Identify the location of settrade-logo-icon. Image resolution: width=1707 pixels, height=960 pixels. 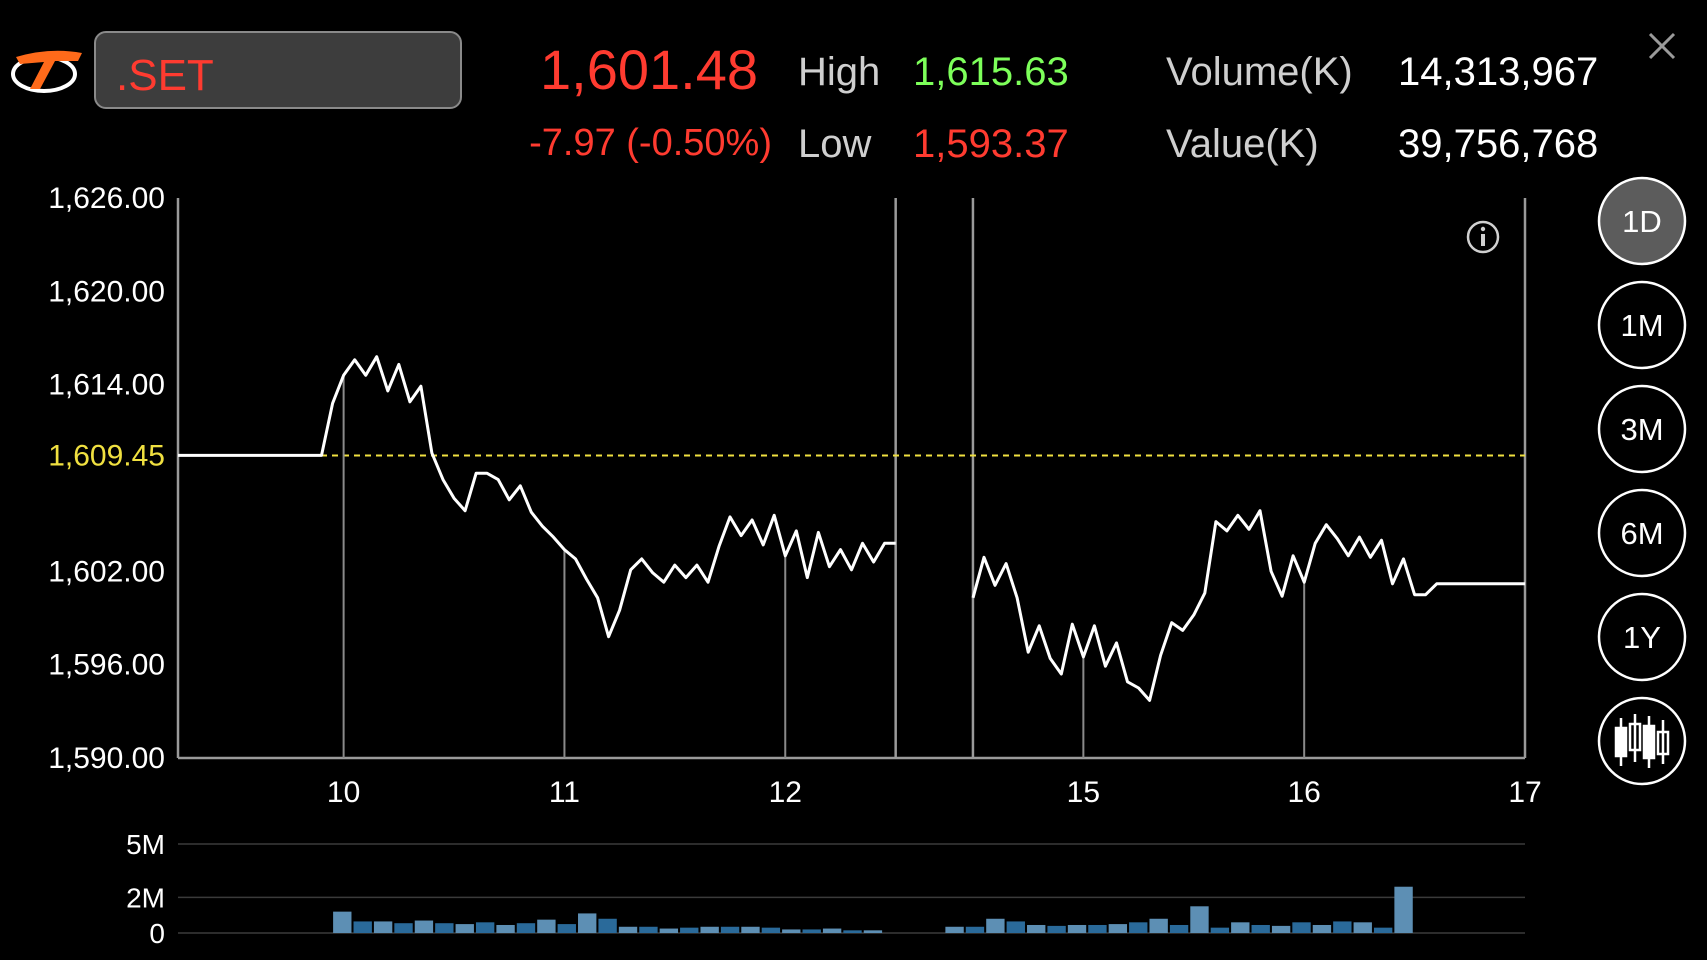
(46, 71).